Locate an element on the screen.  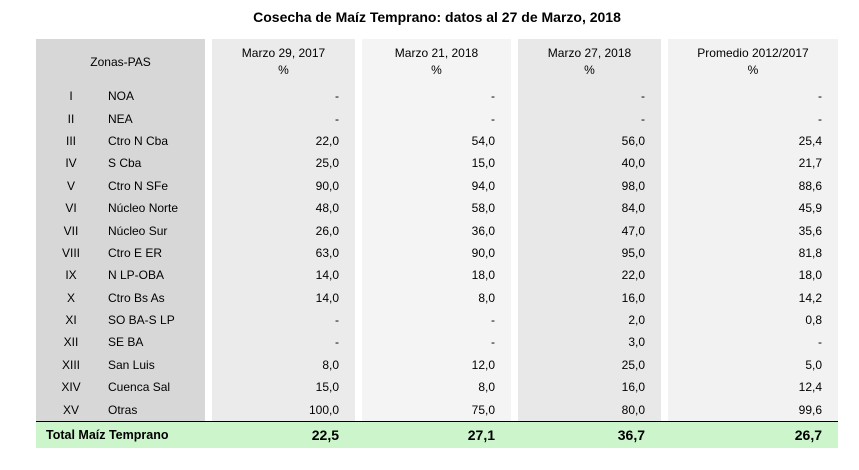
value-cell: 25,0 is located at coordinates (589, 365).